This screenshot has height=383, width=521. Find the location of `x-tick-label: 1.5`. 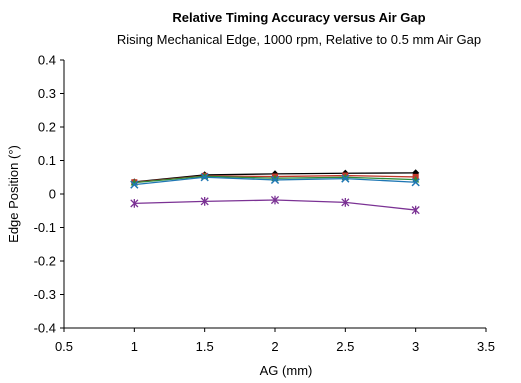

x-tick-label: 1.5 is located at coordinates (205, 346).